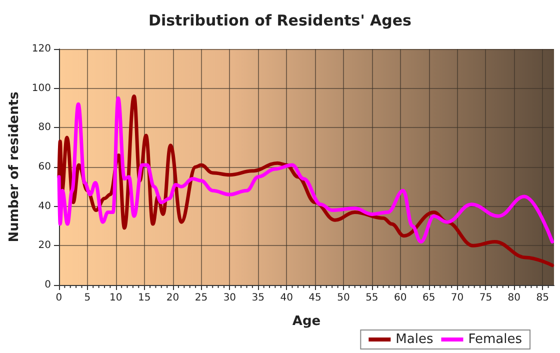 Image resolution: width=560 pixels, height=353 pixels. Describe the element at coordinates (315, 298) in the screenshot. I see `x-tick-label: 45` at that location.